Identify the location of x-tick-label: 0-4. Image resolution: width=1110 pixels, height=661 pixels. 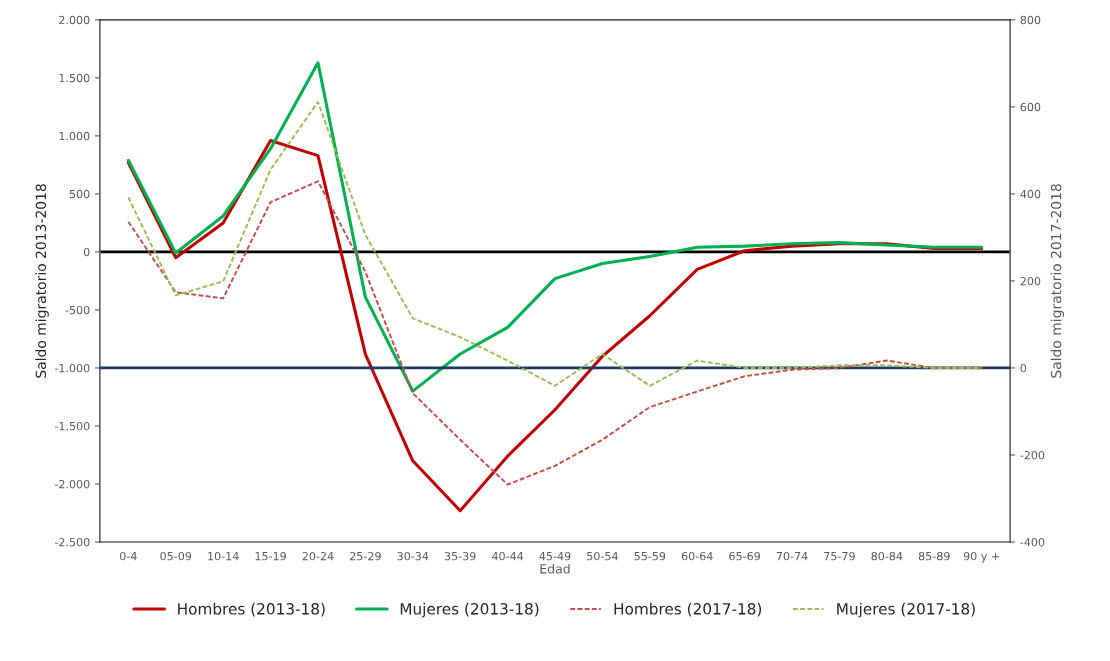
(128, 556).